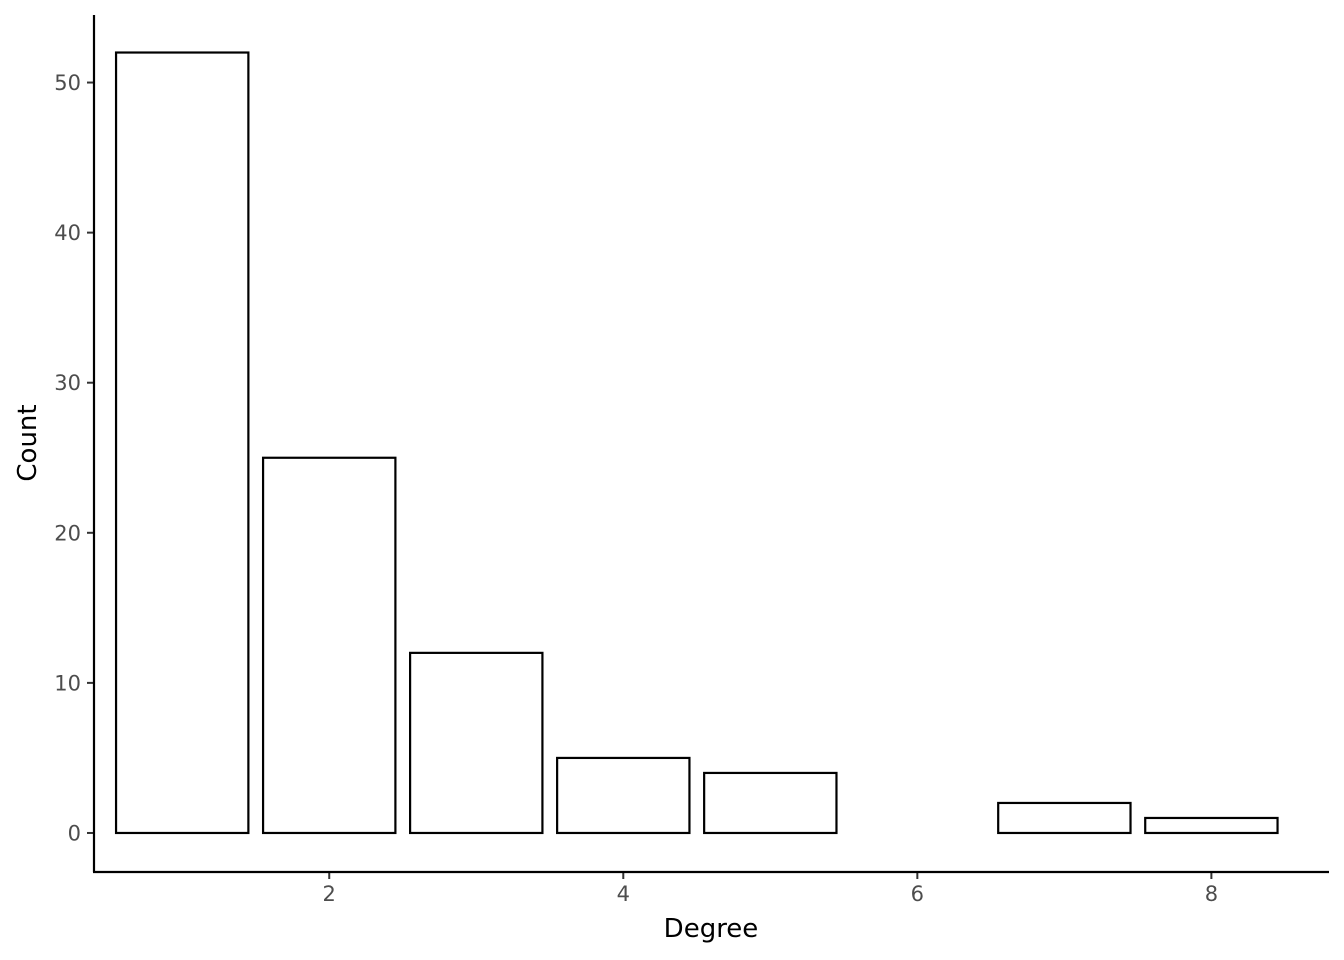  I want to click on y-tick-label: 50, so click(67, 83).